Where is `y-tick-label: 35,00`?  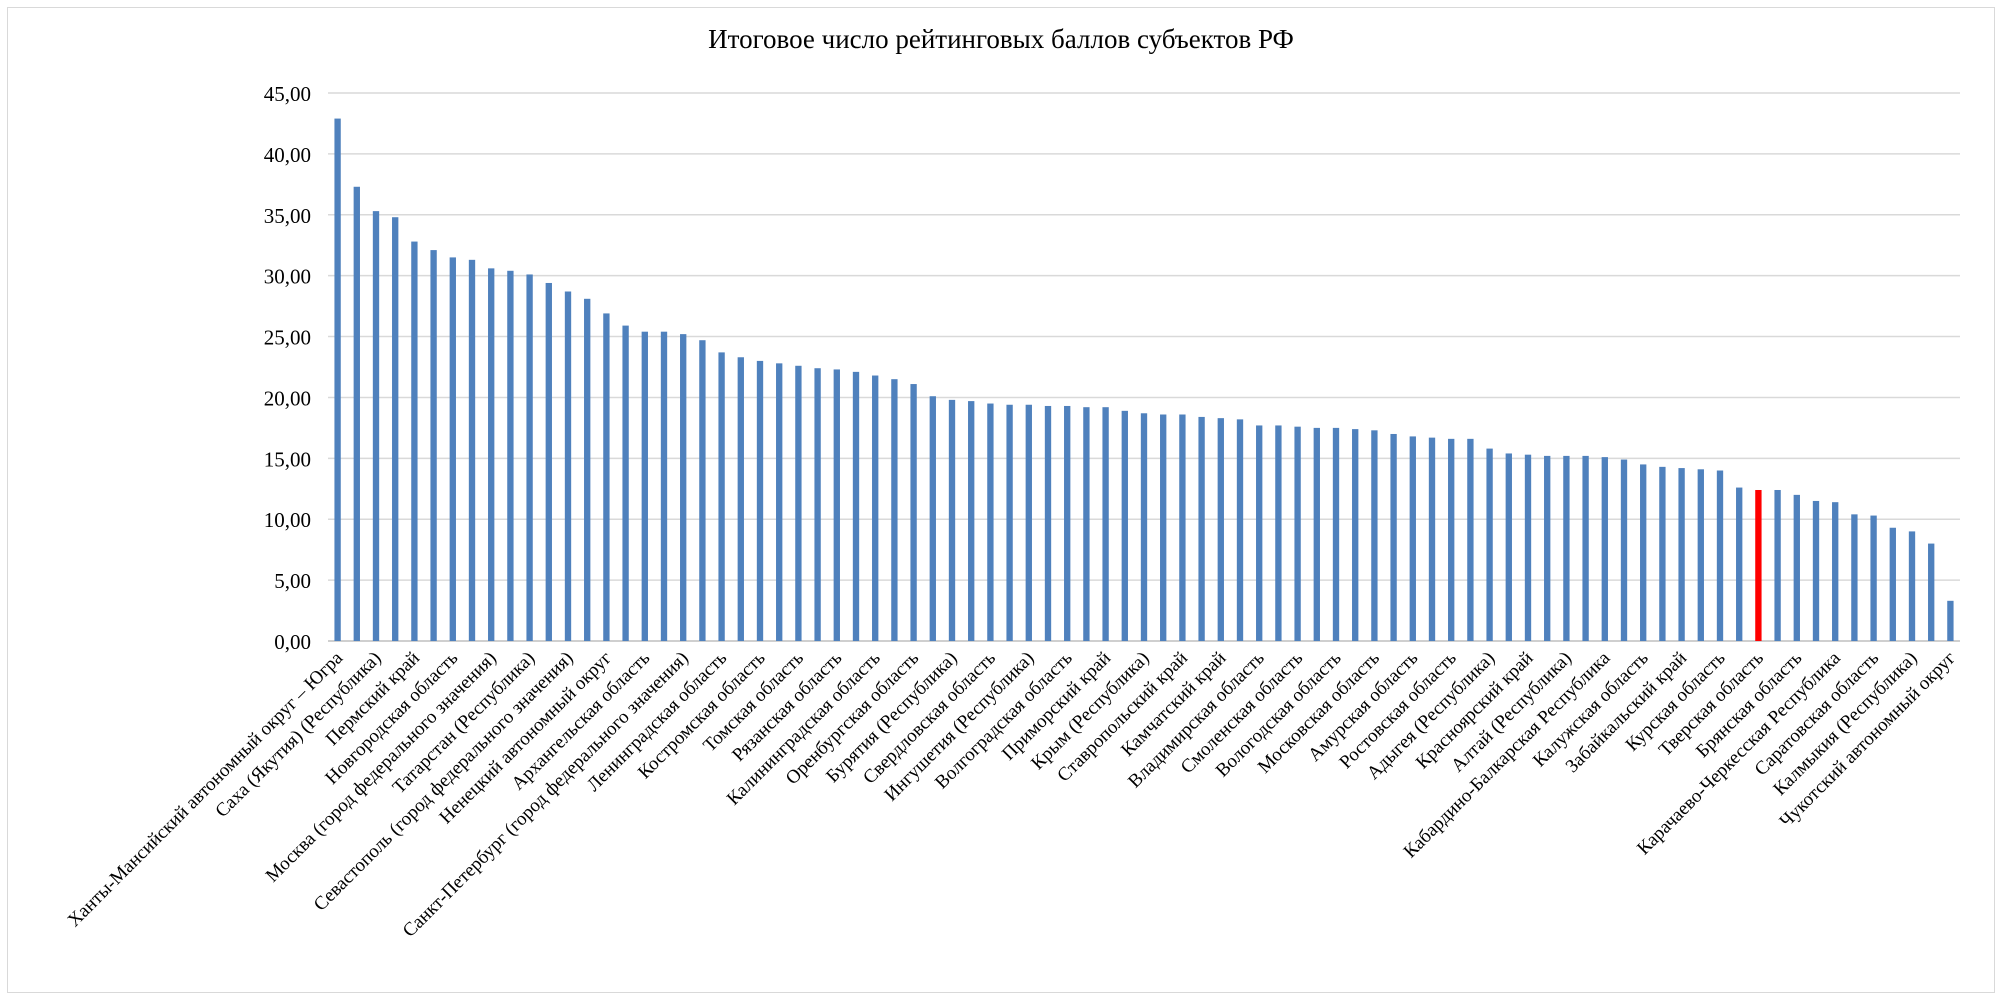
y-tick-label: 35,00 is located at coordinates (287, 216).